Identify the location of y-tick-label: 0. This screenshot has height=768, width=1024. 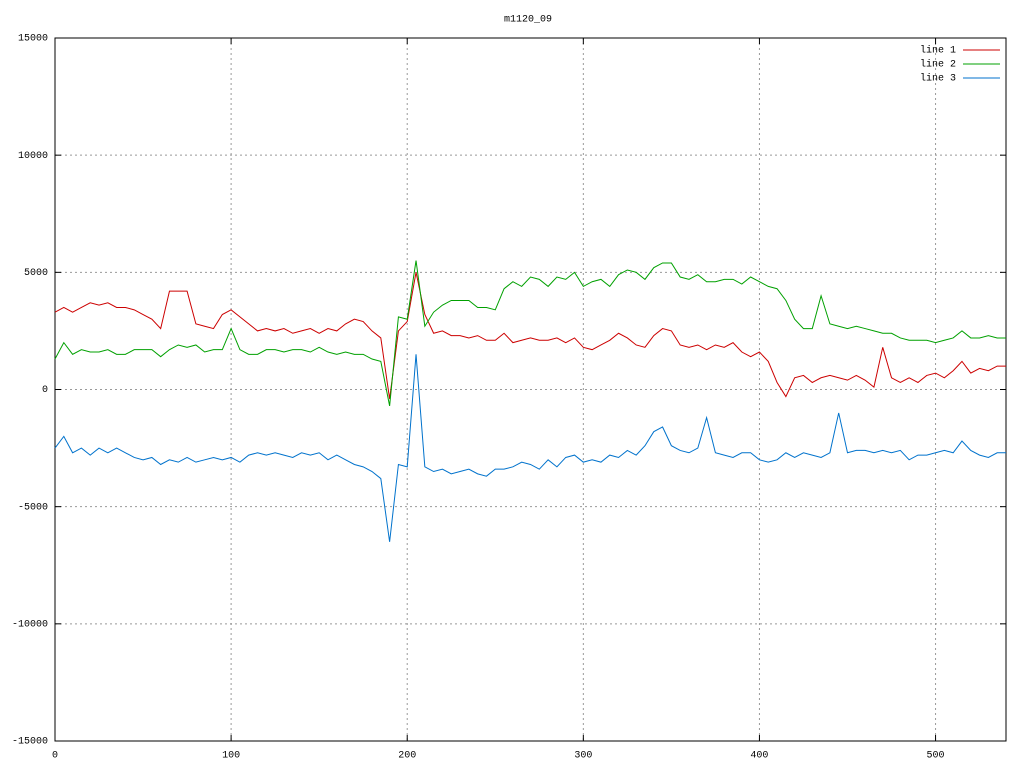
(45, 390).